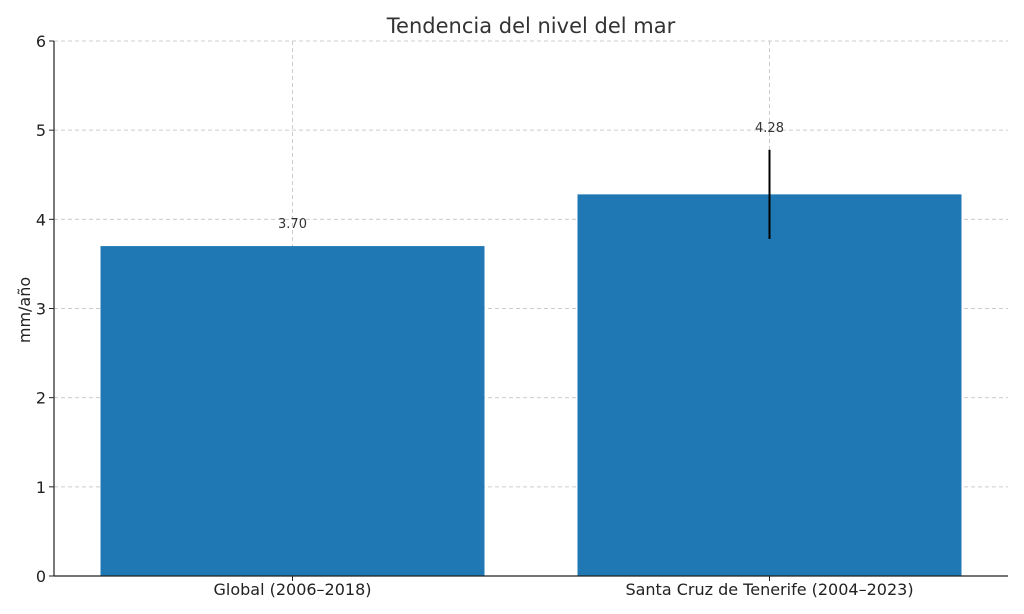 This screenshot has width=1024, height=614. Describe the element at coordinates (41, 219) in the screenshot. I see `y-tick-label: 4` at that location.